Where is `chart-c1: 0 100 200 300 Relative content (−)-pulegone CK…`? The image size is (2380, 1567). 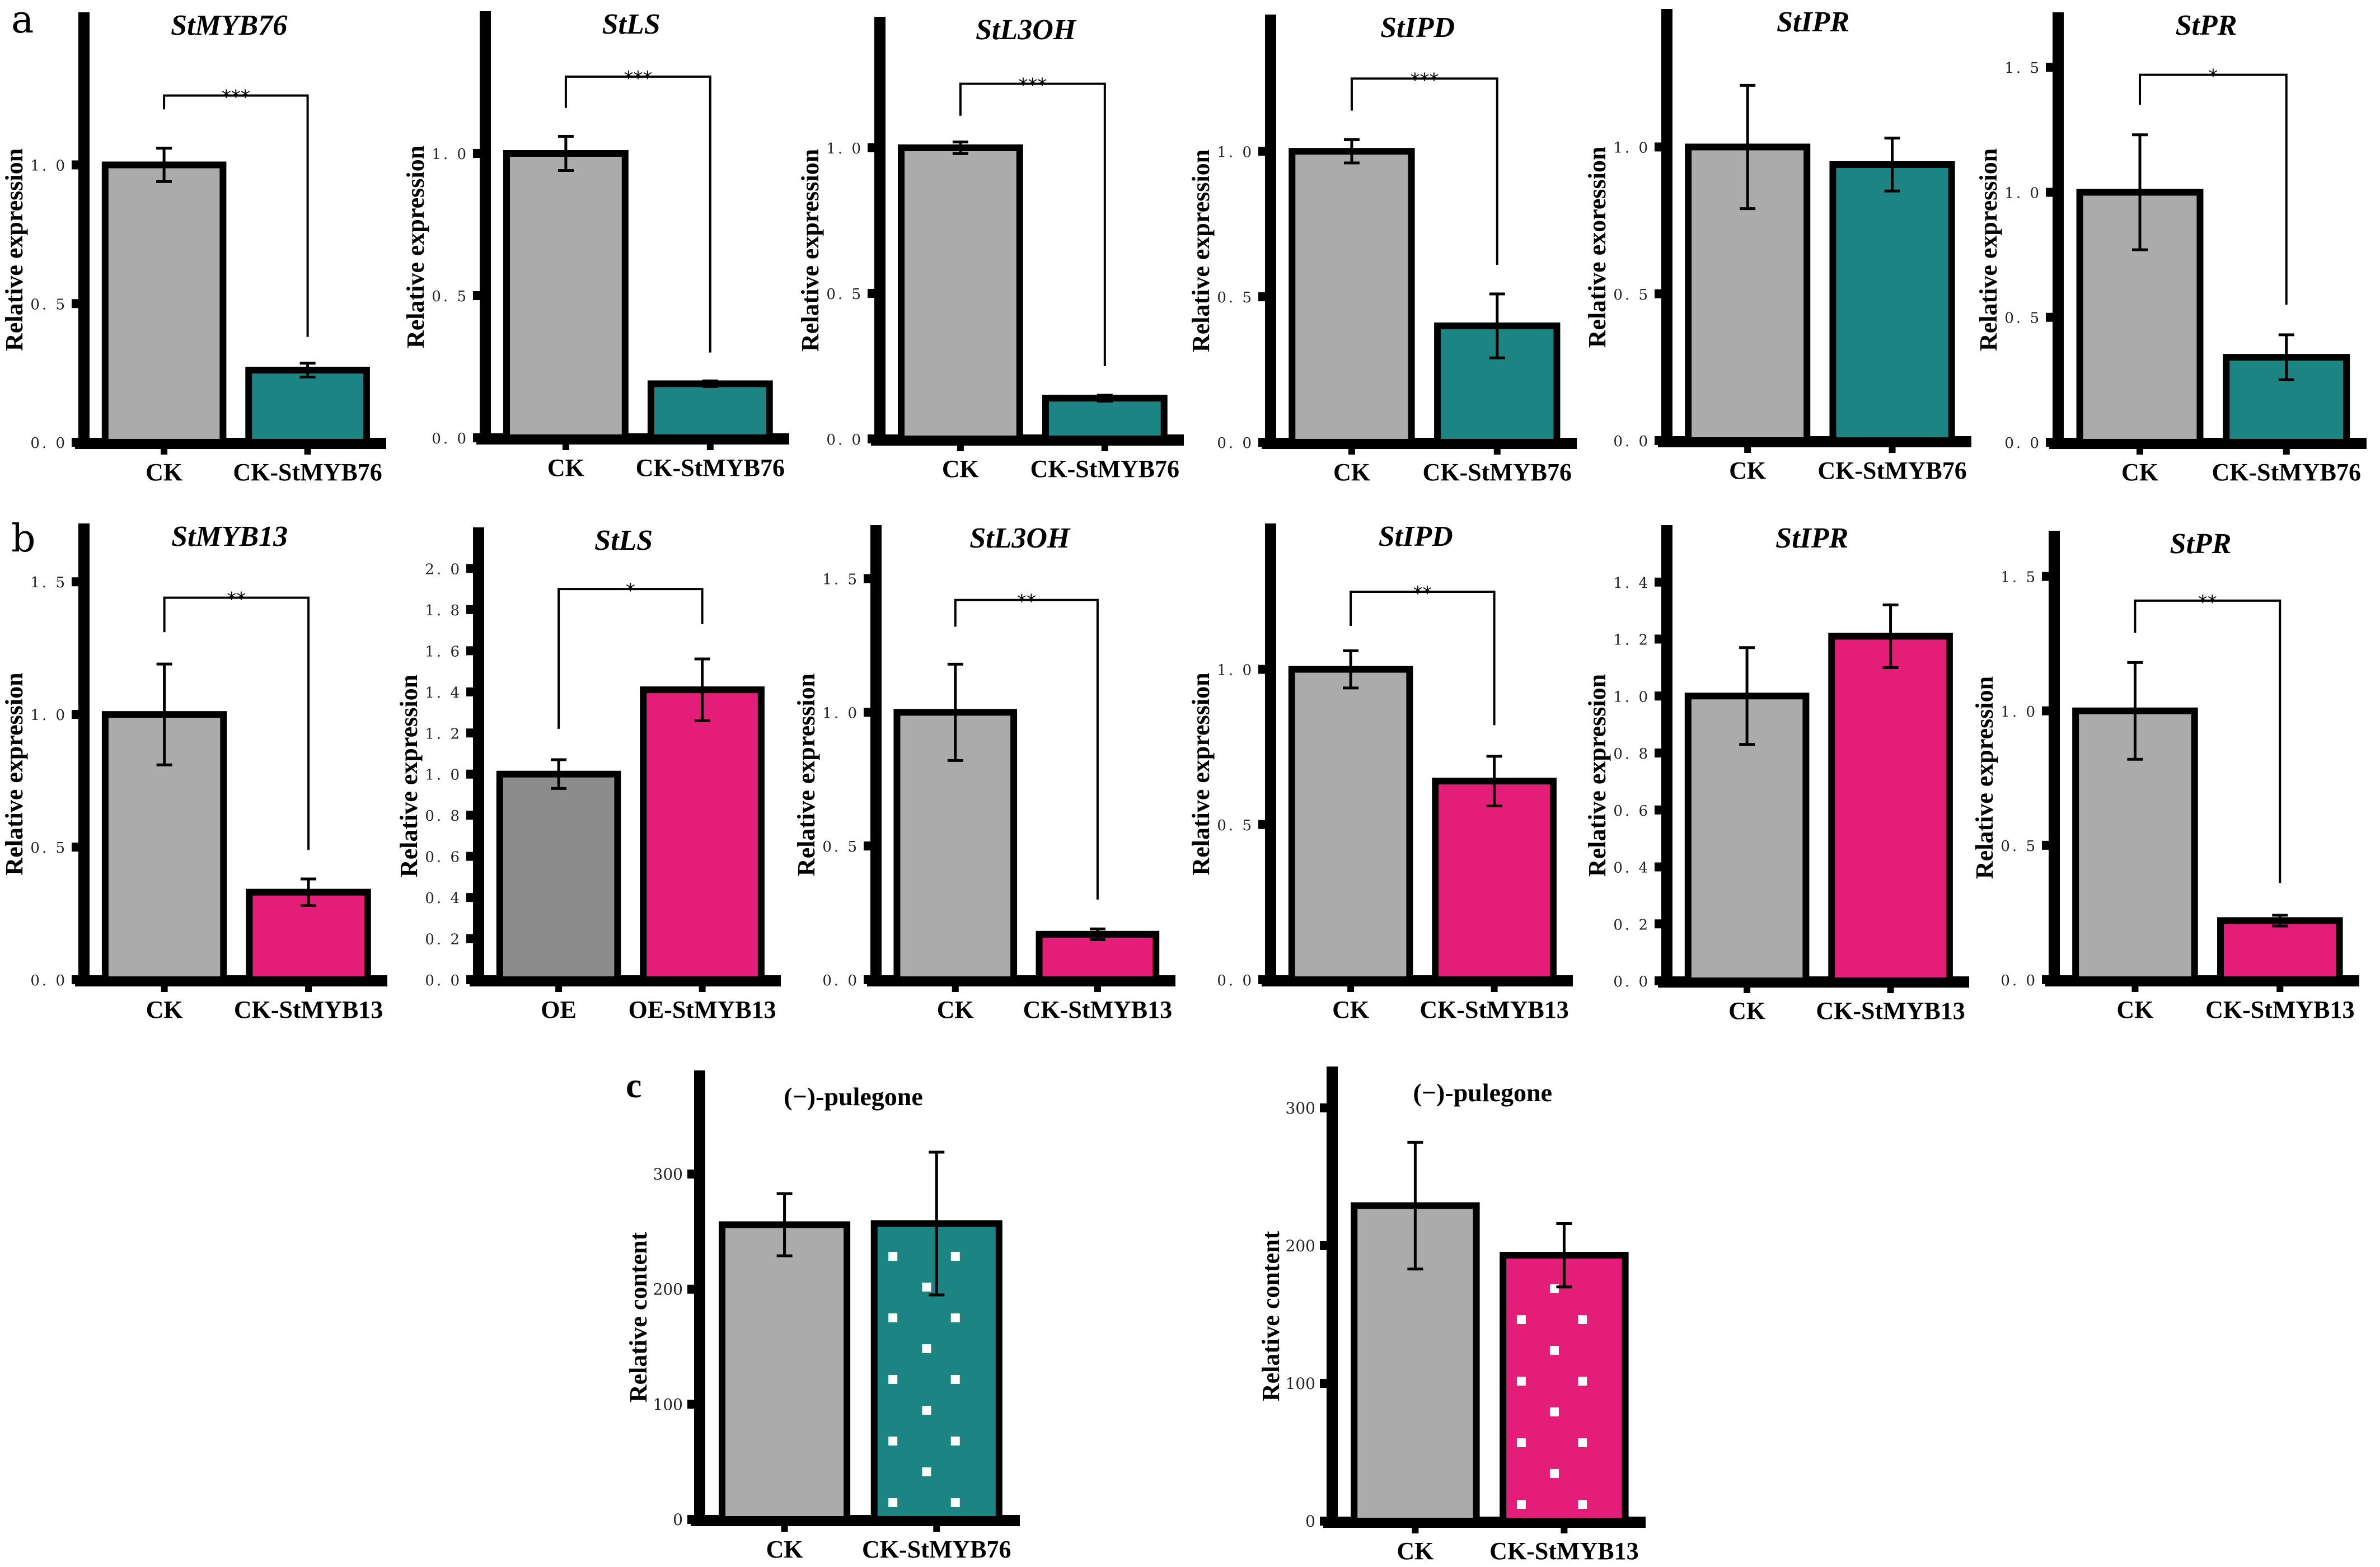 chart-c1: 0 100 200 300 Relative content (−)-pulegone CK… is located at coordinates (822, 1316).